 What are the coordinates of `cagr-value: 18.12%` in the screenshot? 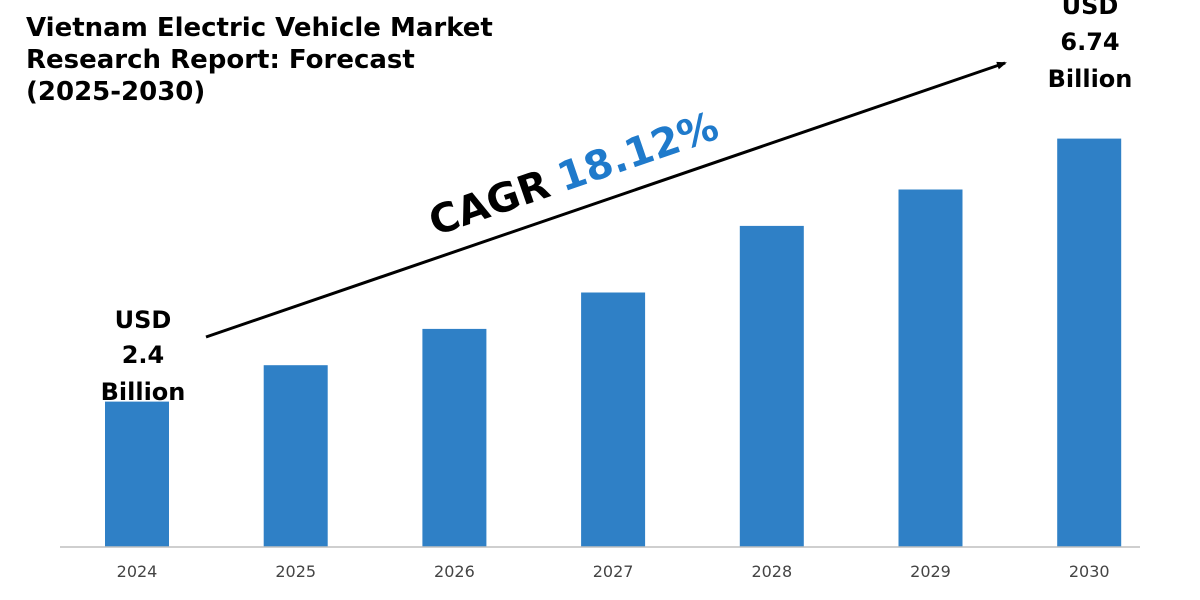 It's located at (638, 152).